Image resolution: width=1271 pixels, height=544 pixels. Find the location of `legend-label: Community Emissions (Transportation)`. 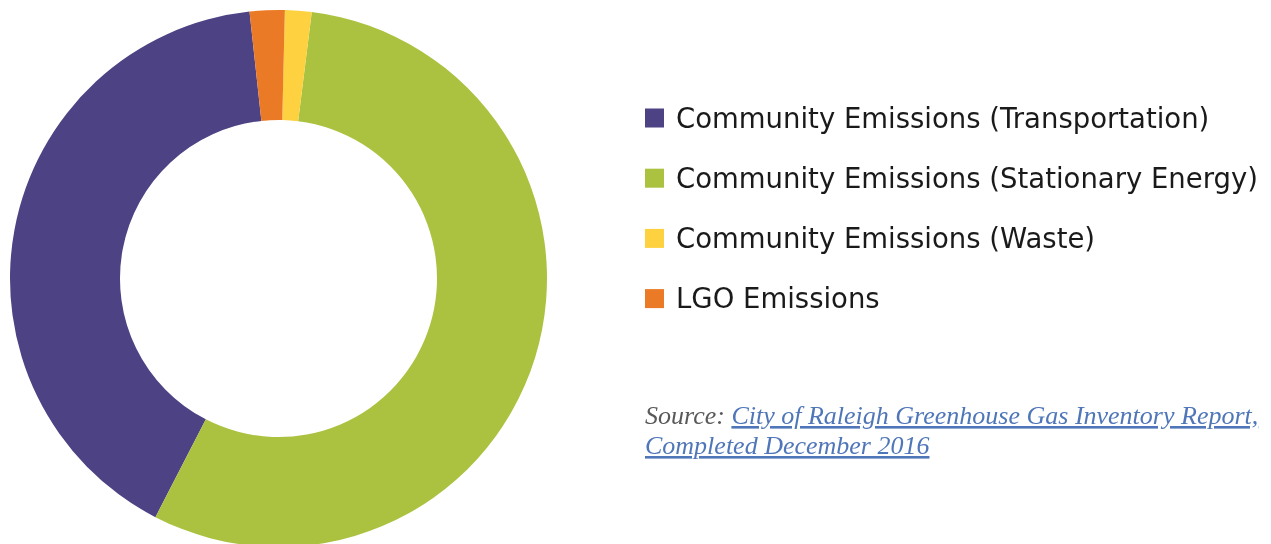

legend-label: Community Emissions (Transportation) is located at coordinates (943, 117).